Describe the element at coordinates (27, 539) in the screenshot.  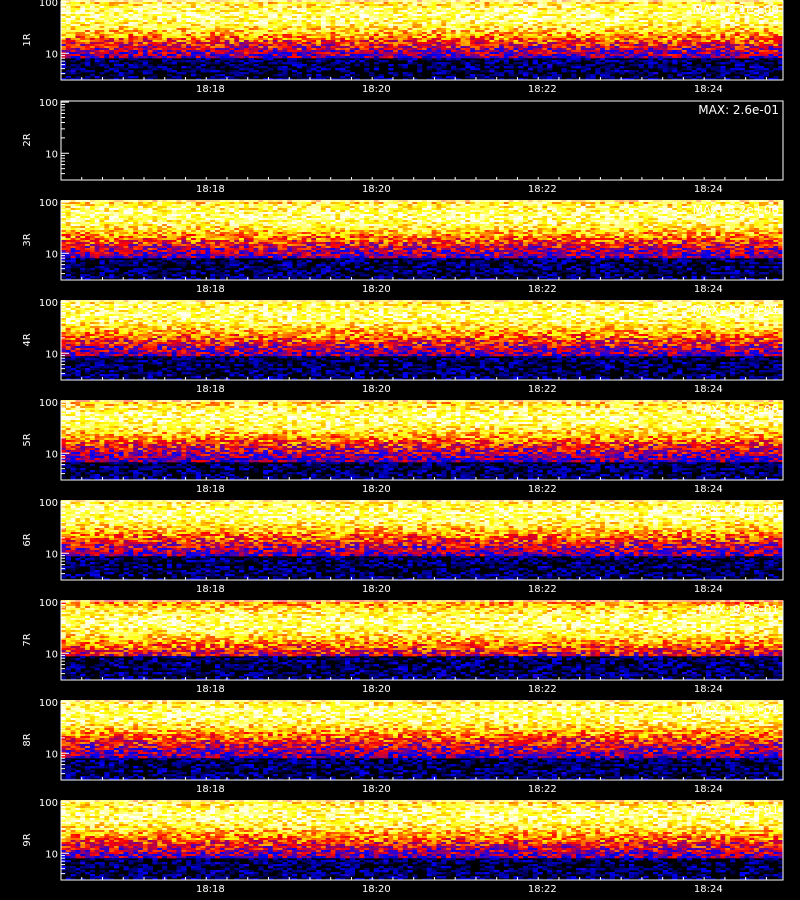
I see `y-axis-label: 6R` at that location.